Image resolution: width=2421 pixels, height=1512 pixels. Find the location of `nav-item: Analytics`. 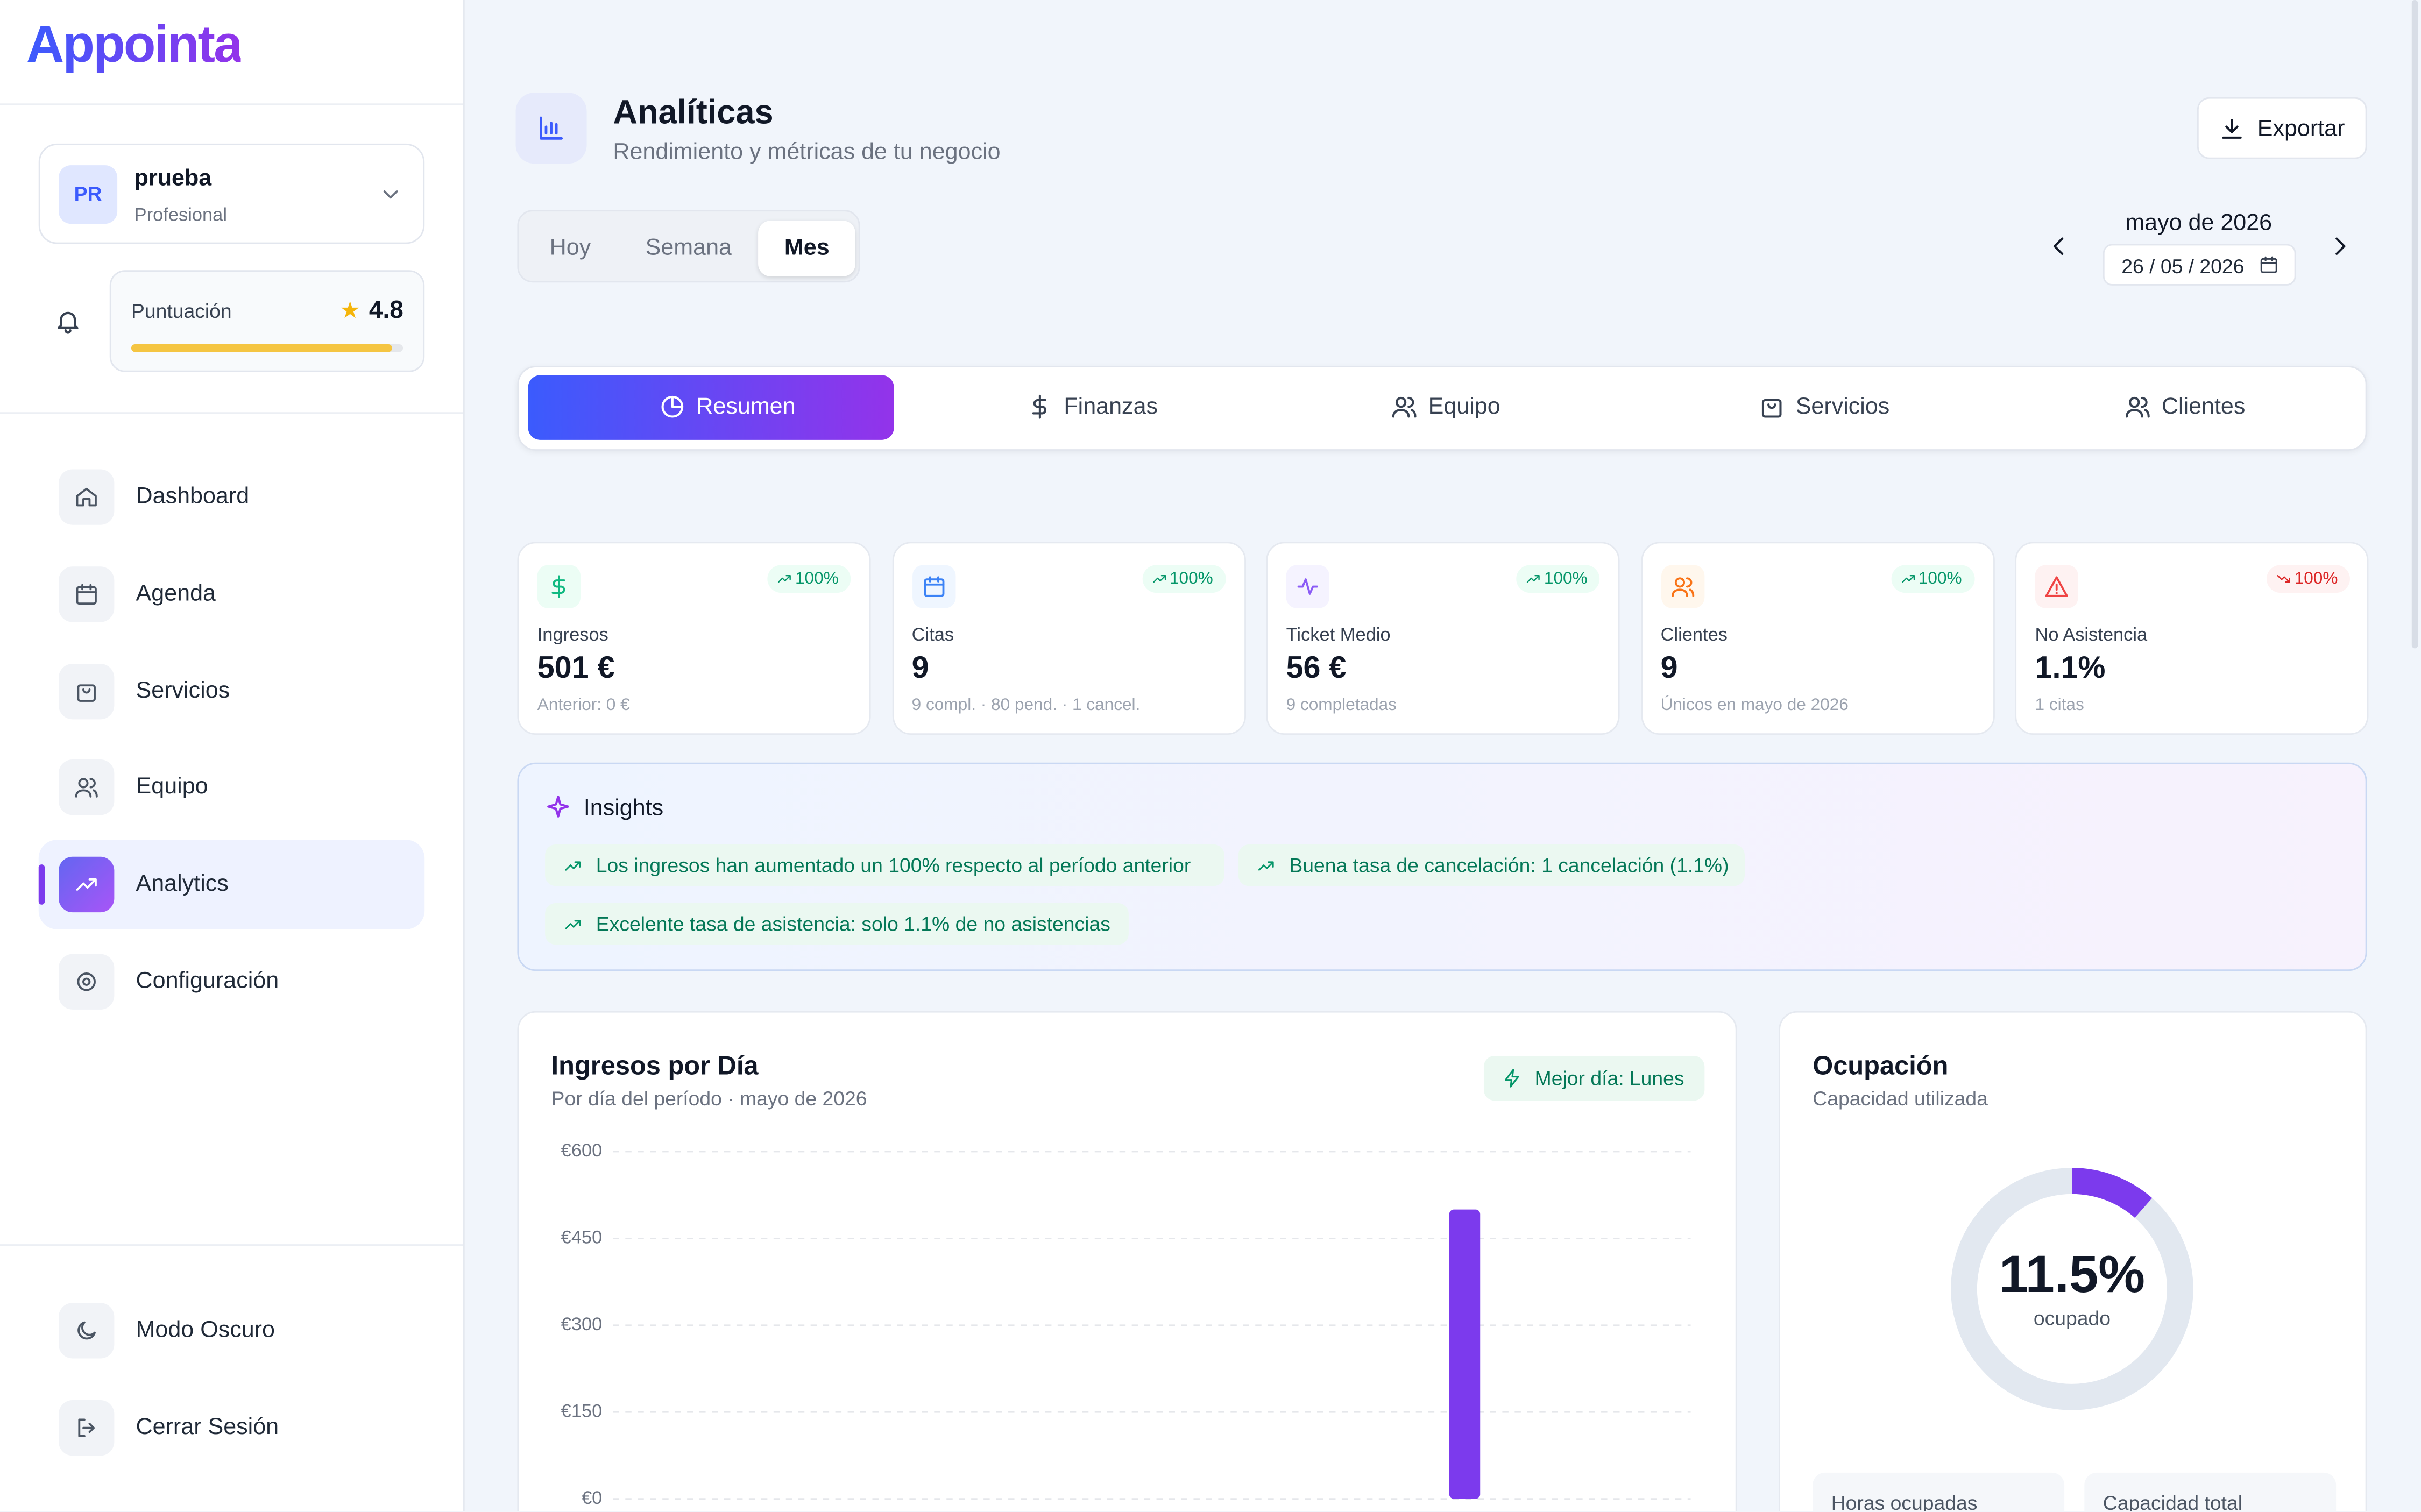

nav-item: Analytics is located at coordinates (232, 885).